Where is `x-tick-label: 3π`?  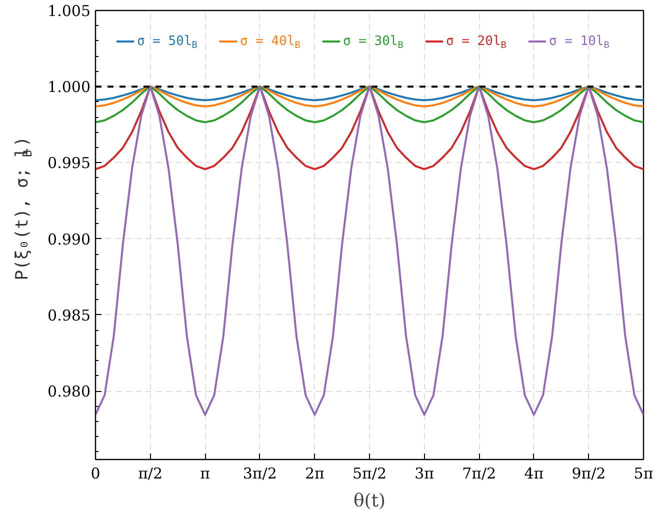 x-tick-label: 3π is located at coordinates (424, 473).